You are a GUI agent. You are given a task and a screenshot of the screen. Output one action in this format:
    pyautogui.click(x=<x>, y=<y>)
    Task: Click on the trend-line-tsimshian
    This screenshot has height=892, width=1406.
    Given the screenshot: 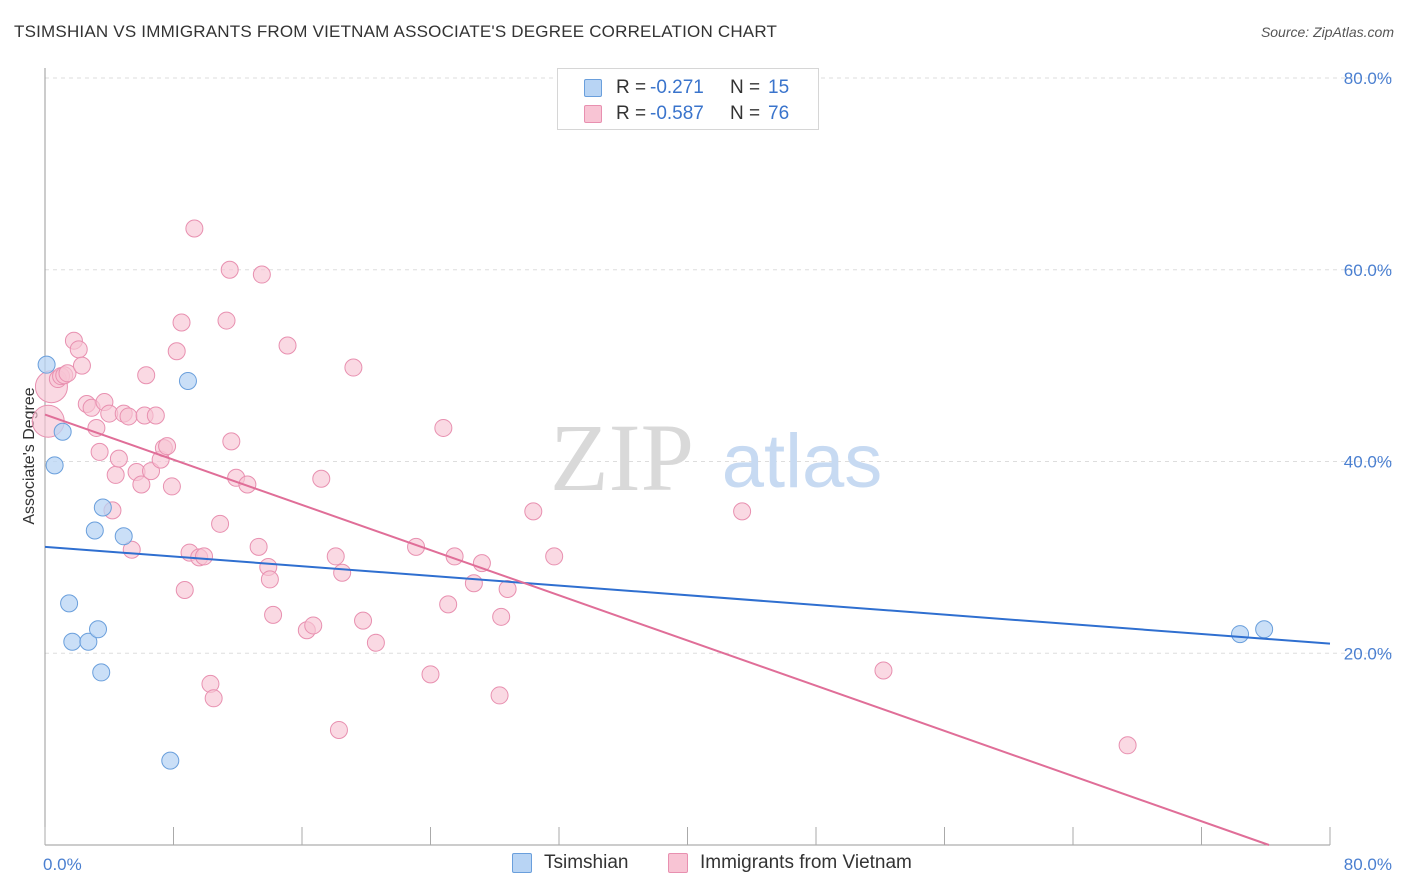 What is the action you would take?
    pyautogui.click(x=687, y=595)
    